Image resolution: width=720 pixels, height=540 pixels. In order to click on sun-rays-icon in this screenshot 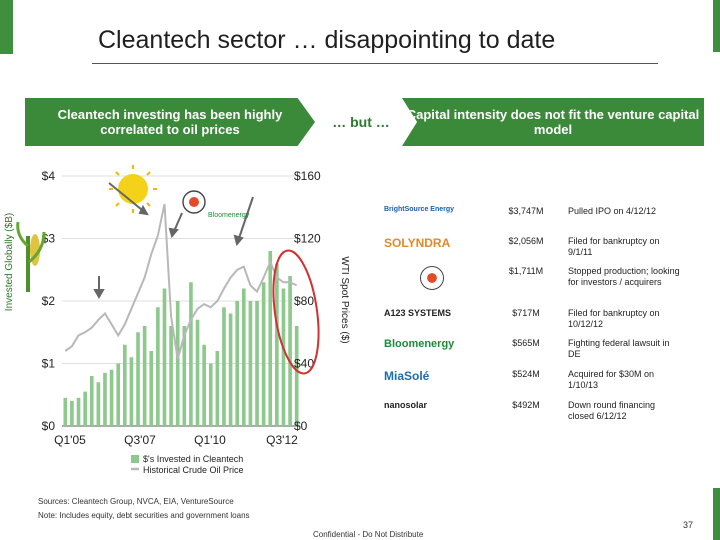, I will do `click(133, 189)`.